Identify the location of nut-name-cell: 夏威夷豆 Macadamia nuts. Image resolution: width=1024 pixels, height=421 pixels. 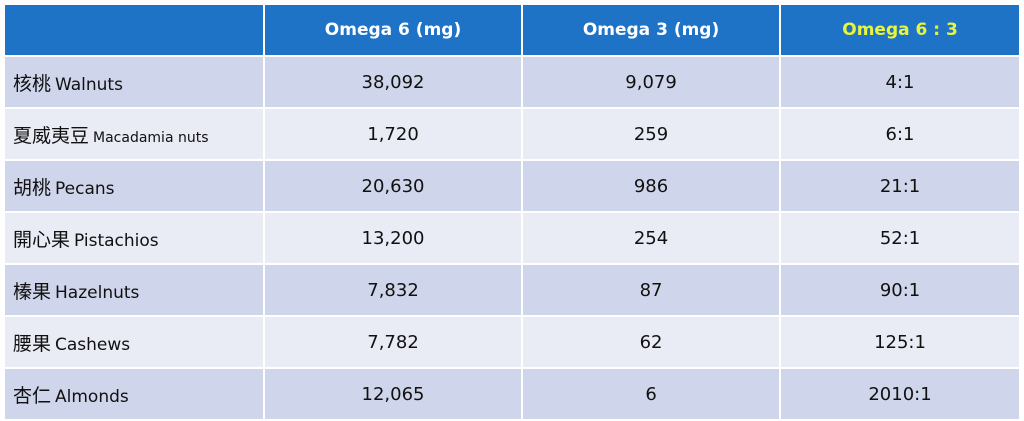
(134, 134).